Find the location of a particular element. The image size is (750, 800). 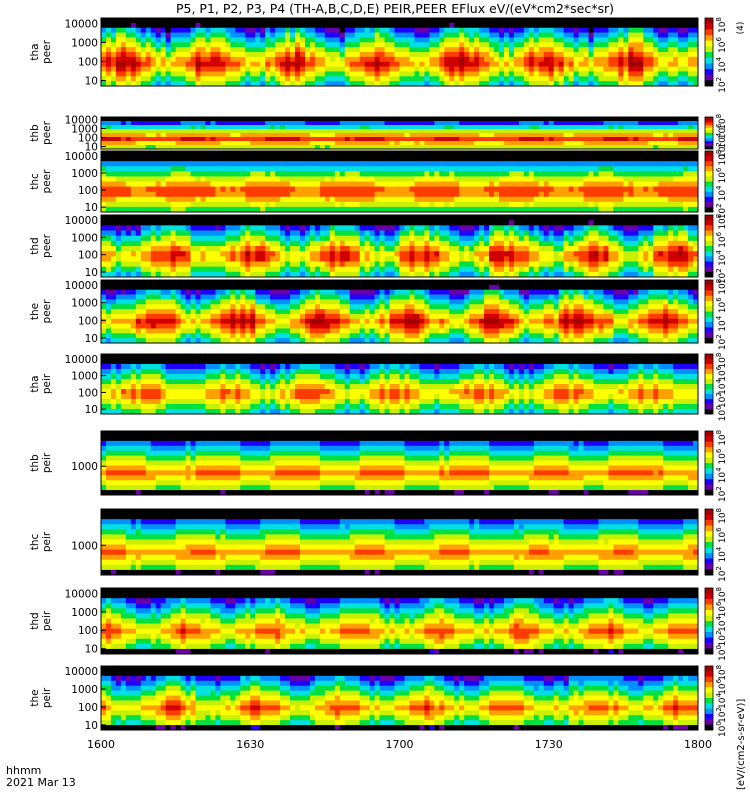

panel-label: thd is located at coordinates (35, 245).